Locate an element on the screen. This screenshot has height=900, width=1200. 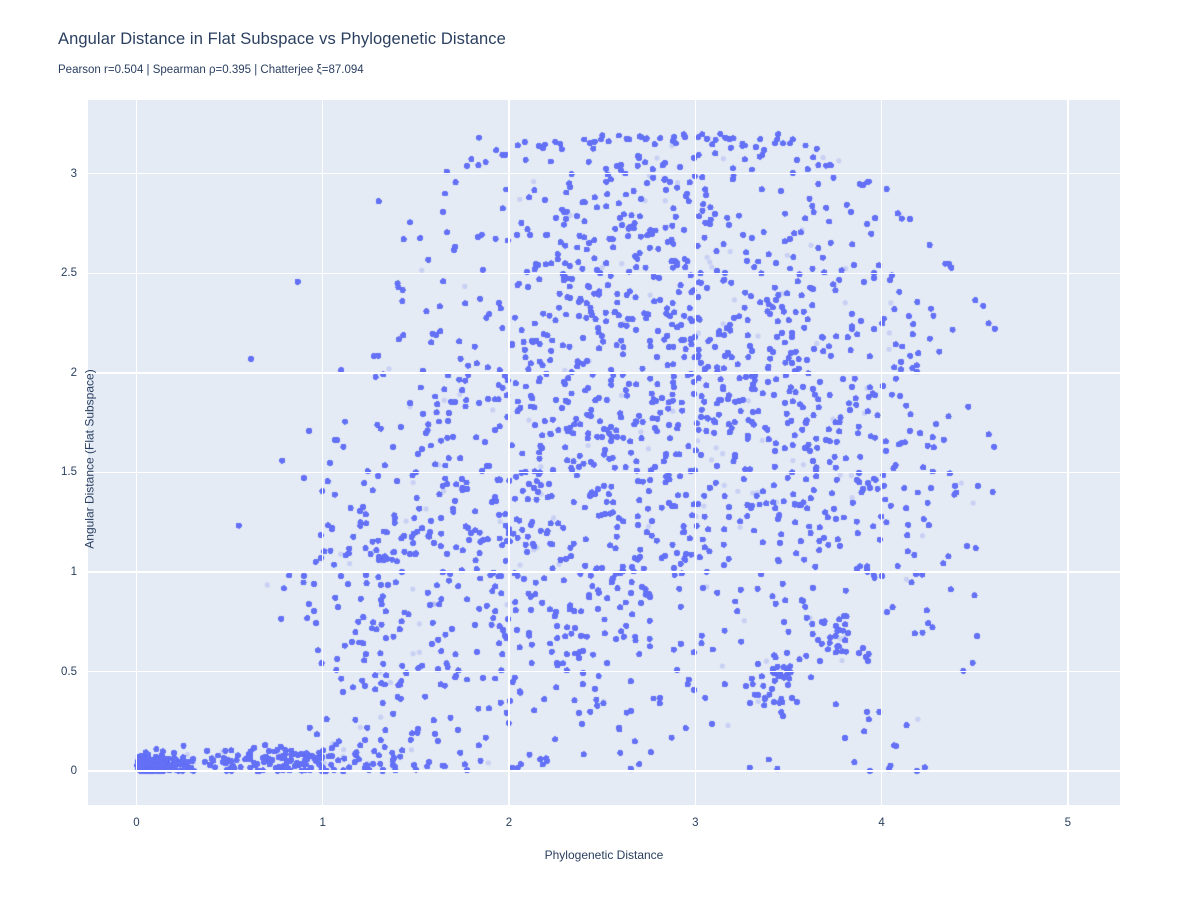
y-tick-label-1: 0.5 is located at coordinates (69, 671).